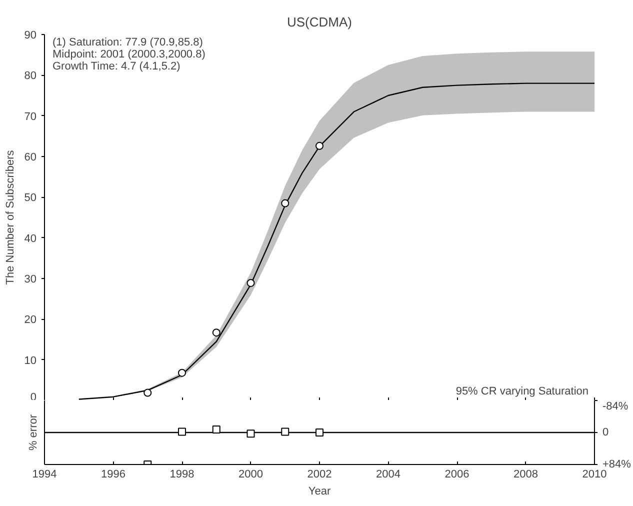 This screenshot has height=506, width=633. What do you see at coordinates (30, 76) in the screenshot?
I see `y-tick-label: 80` at bounding box center [30, 76].